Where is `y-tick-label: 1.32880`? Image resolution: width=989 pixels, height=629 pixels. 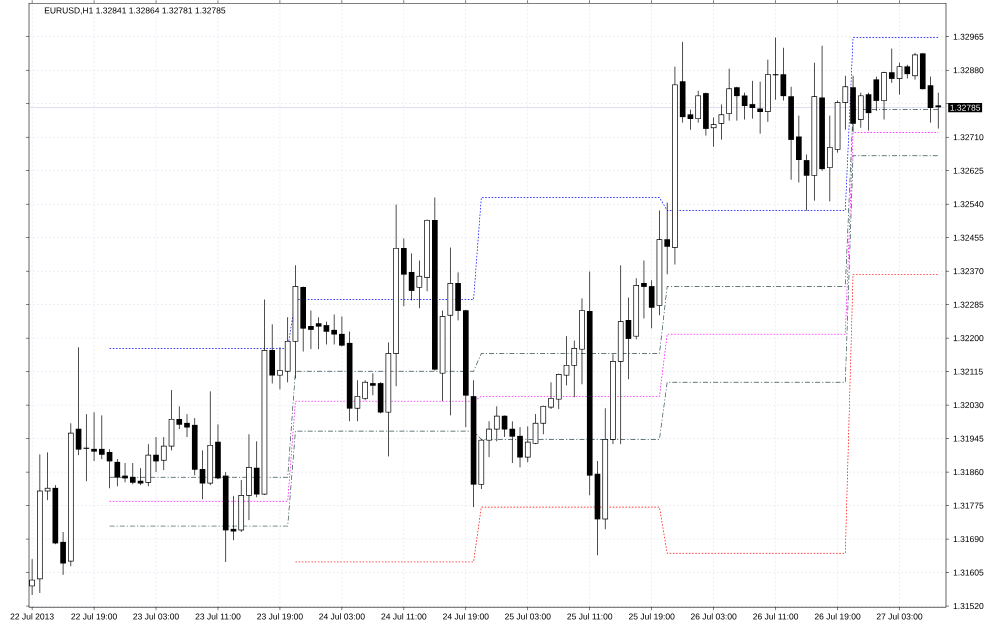
y-tick-label: 1.32880 is located at coordinates (969, 70).